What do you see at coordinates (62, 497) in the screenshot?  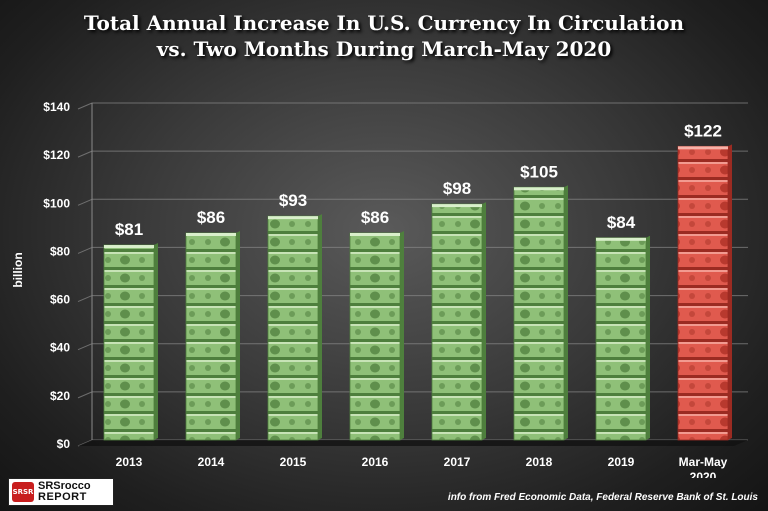 I see `logo-line2: REPORT` at bounding box center [62, 497].